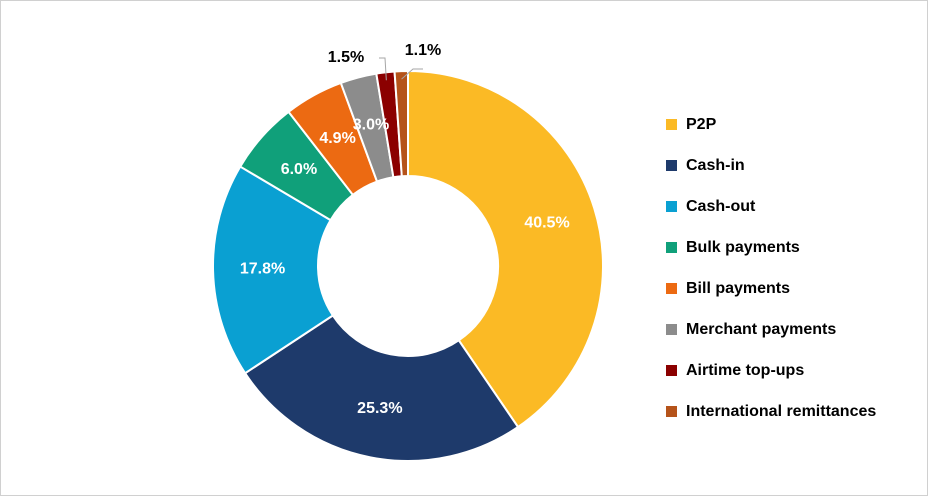 The width and height of the screenshot is (928, 497). I want to click on slice-cash-in, so click(381, 388).